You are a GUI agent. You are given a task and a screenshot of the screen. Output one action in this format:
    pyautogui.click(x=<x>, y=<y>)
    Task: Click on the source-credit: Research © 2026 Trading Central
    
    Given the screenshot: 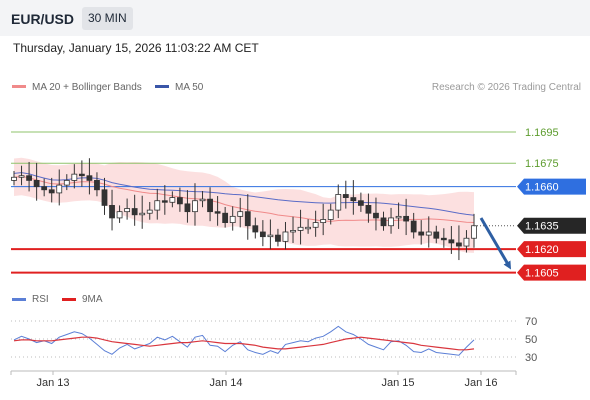 What is the action you would take?
    pyautogui.click(x=506, y=87)
    